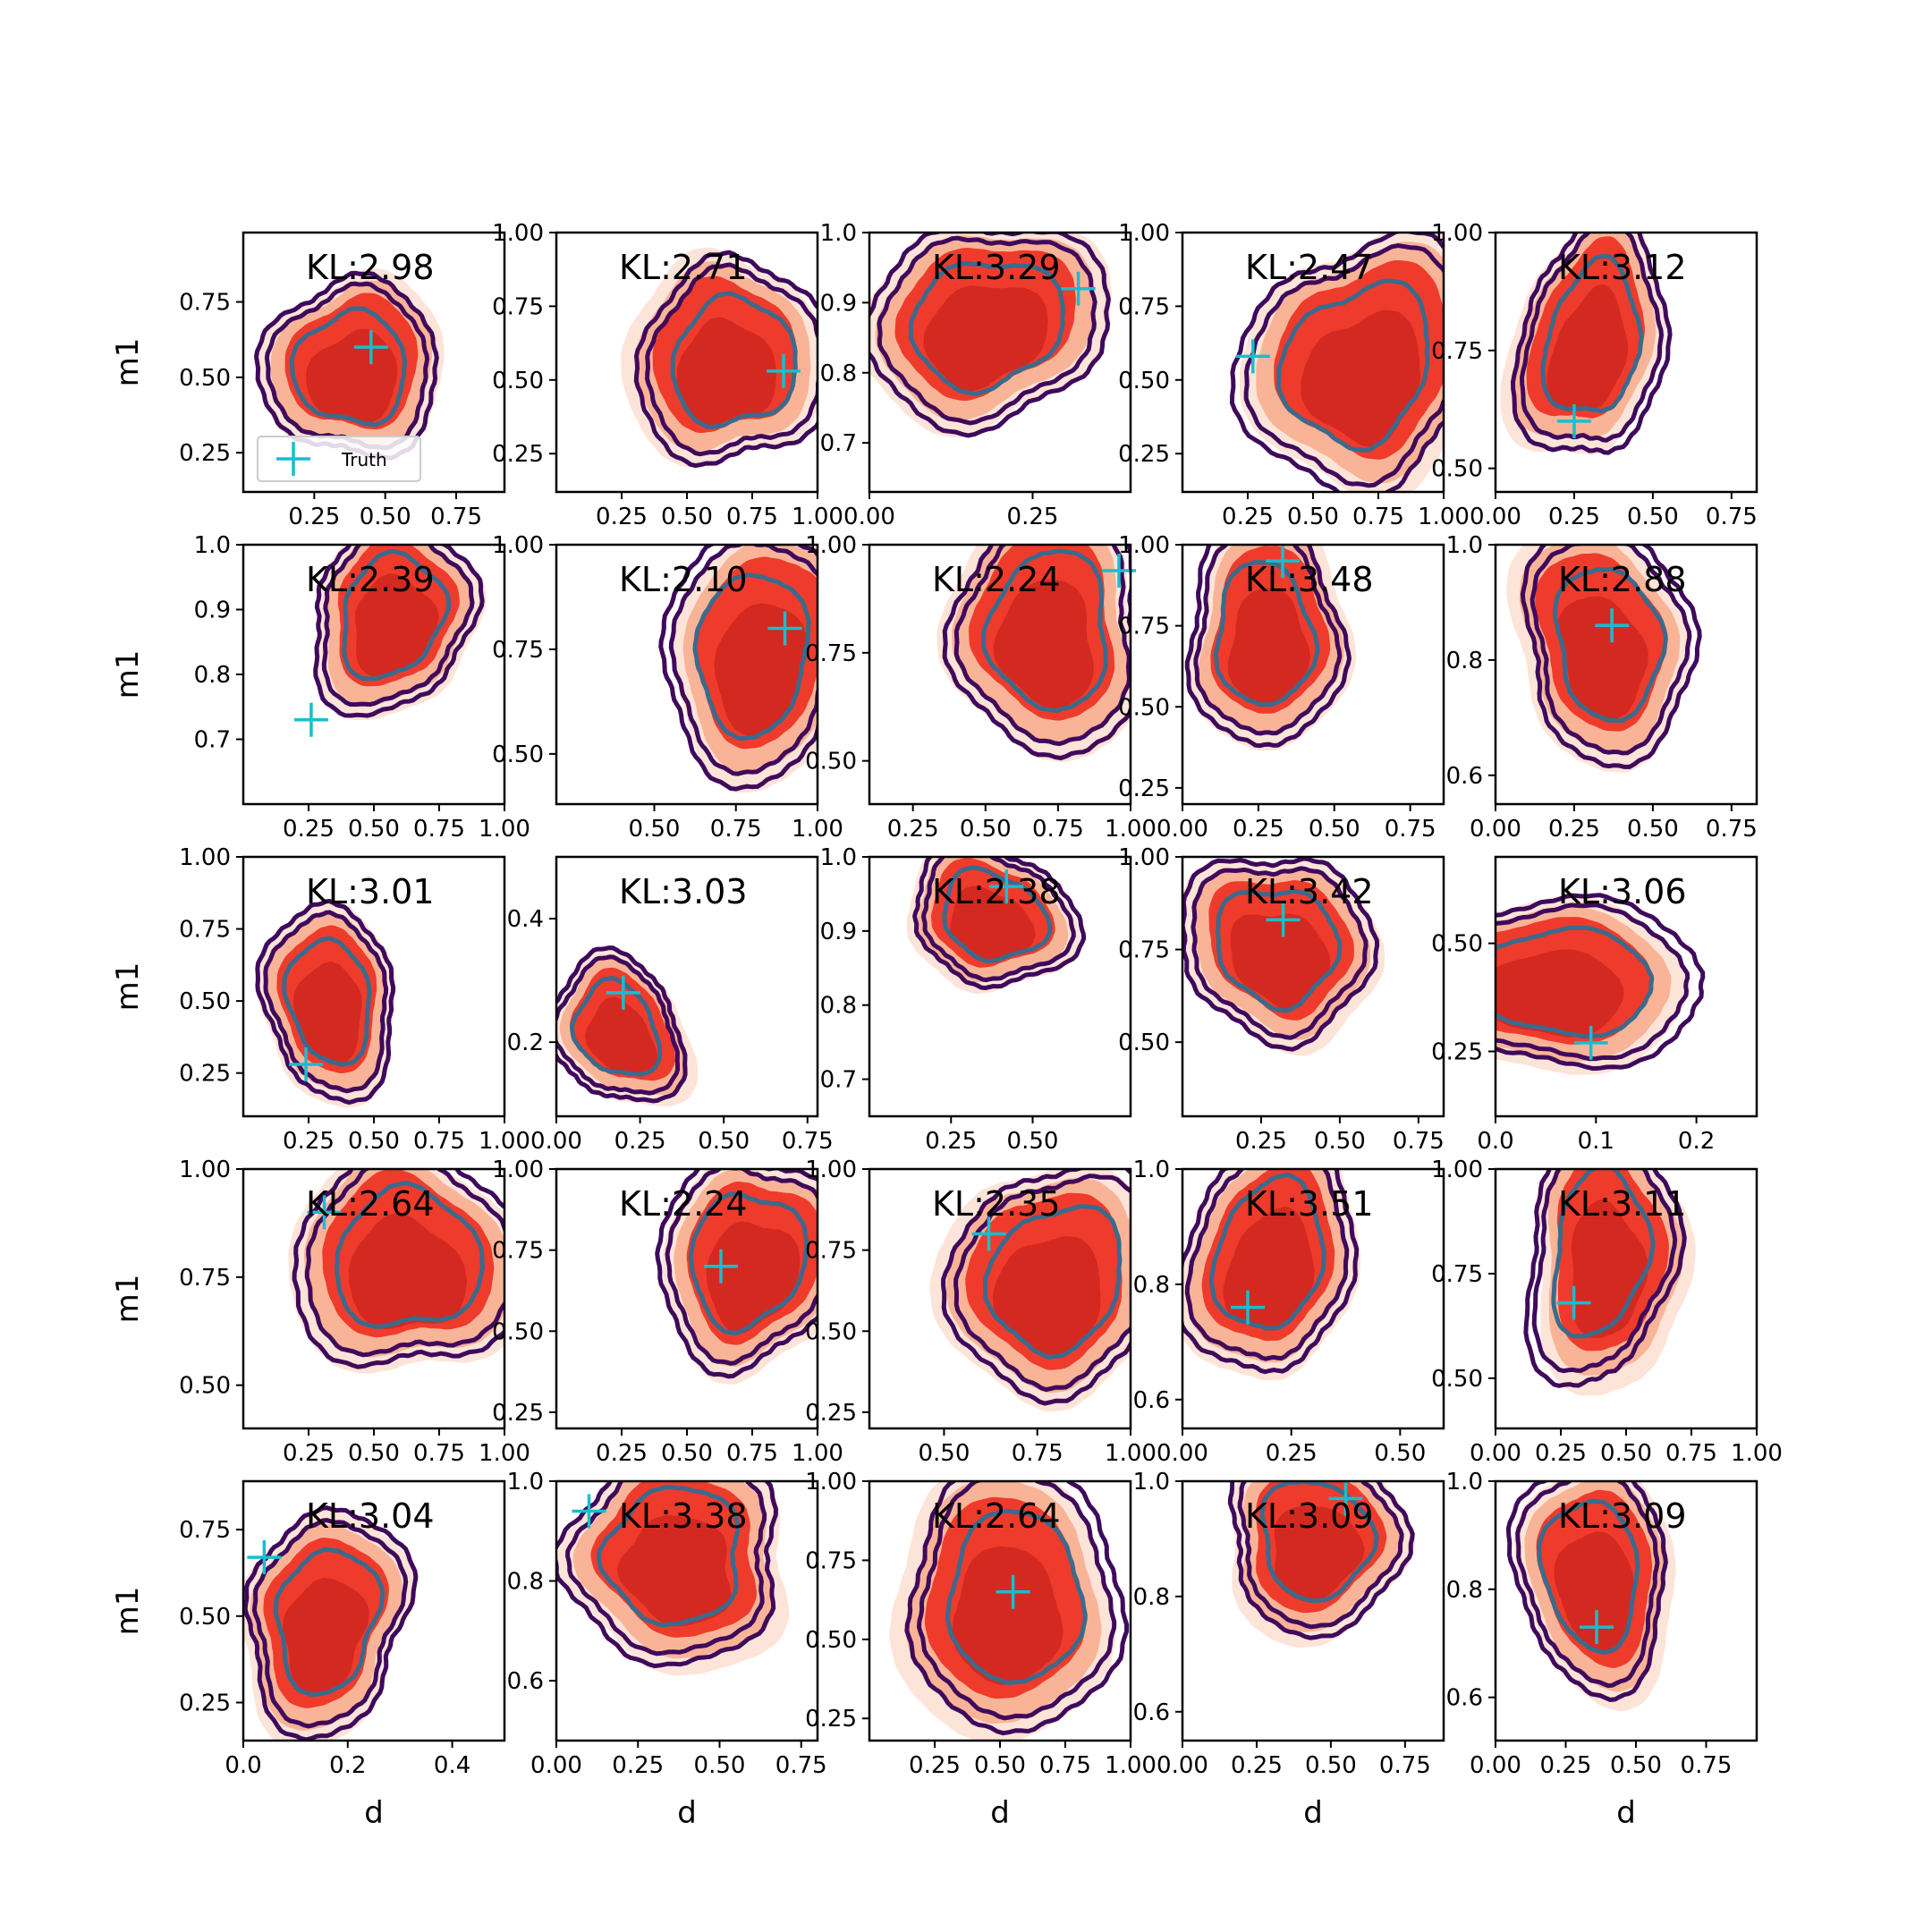 This screenshot has height=1932, width=1932. I want to click on subplot-18: 0.50 0.75 1.00 0.25 0.50 0.75 1.00 KL:2.35, so click(981, 1312).